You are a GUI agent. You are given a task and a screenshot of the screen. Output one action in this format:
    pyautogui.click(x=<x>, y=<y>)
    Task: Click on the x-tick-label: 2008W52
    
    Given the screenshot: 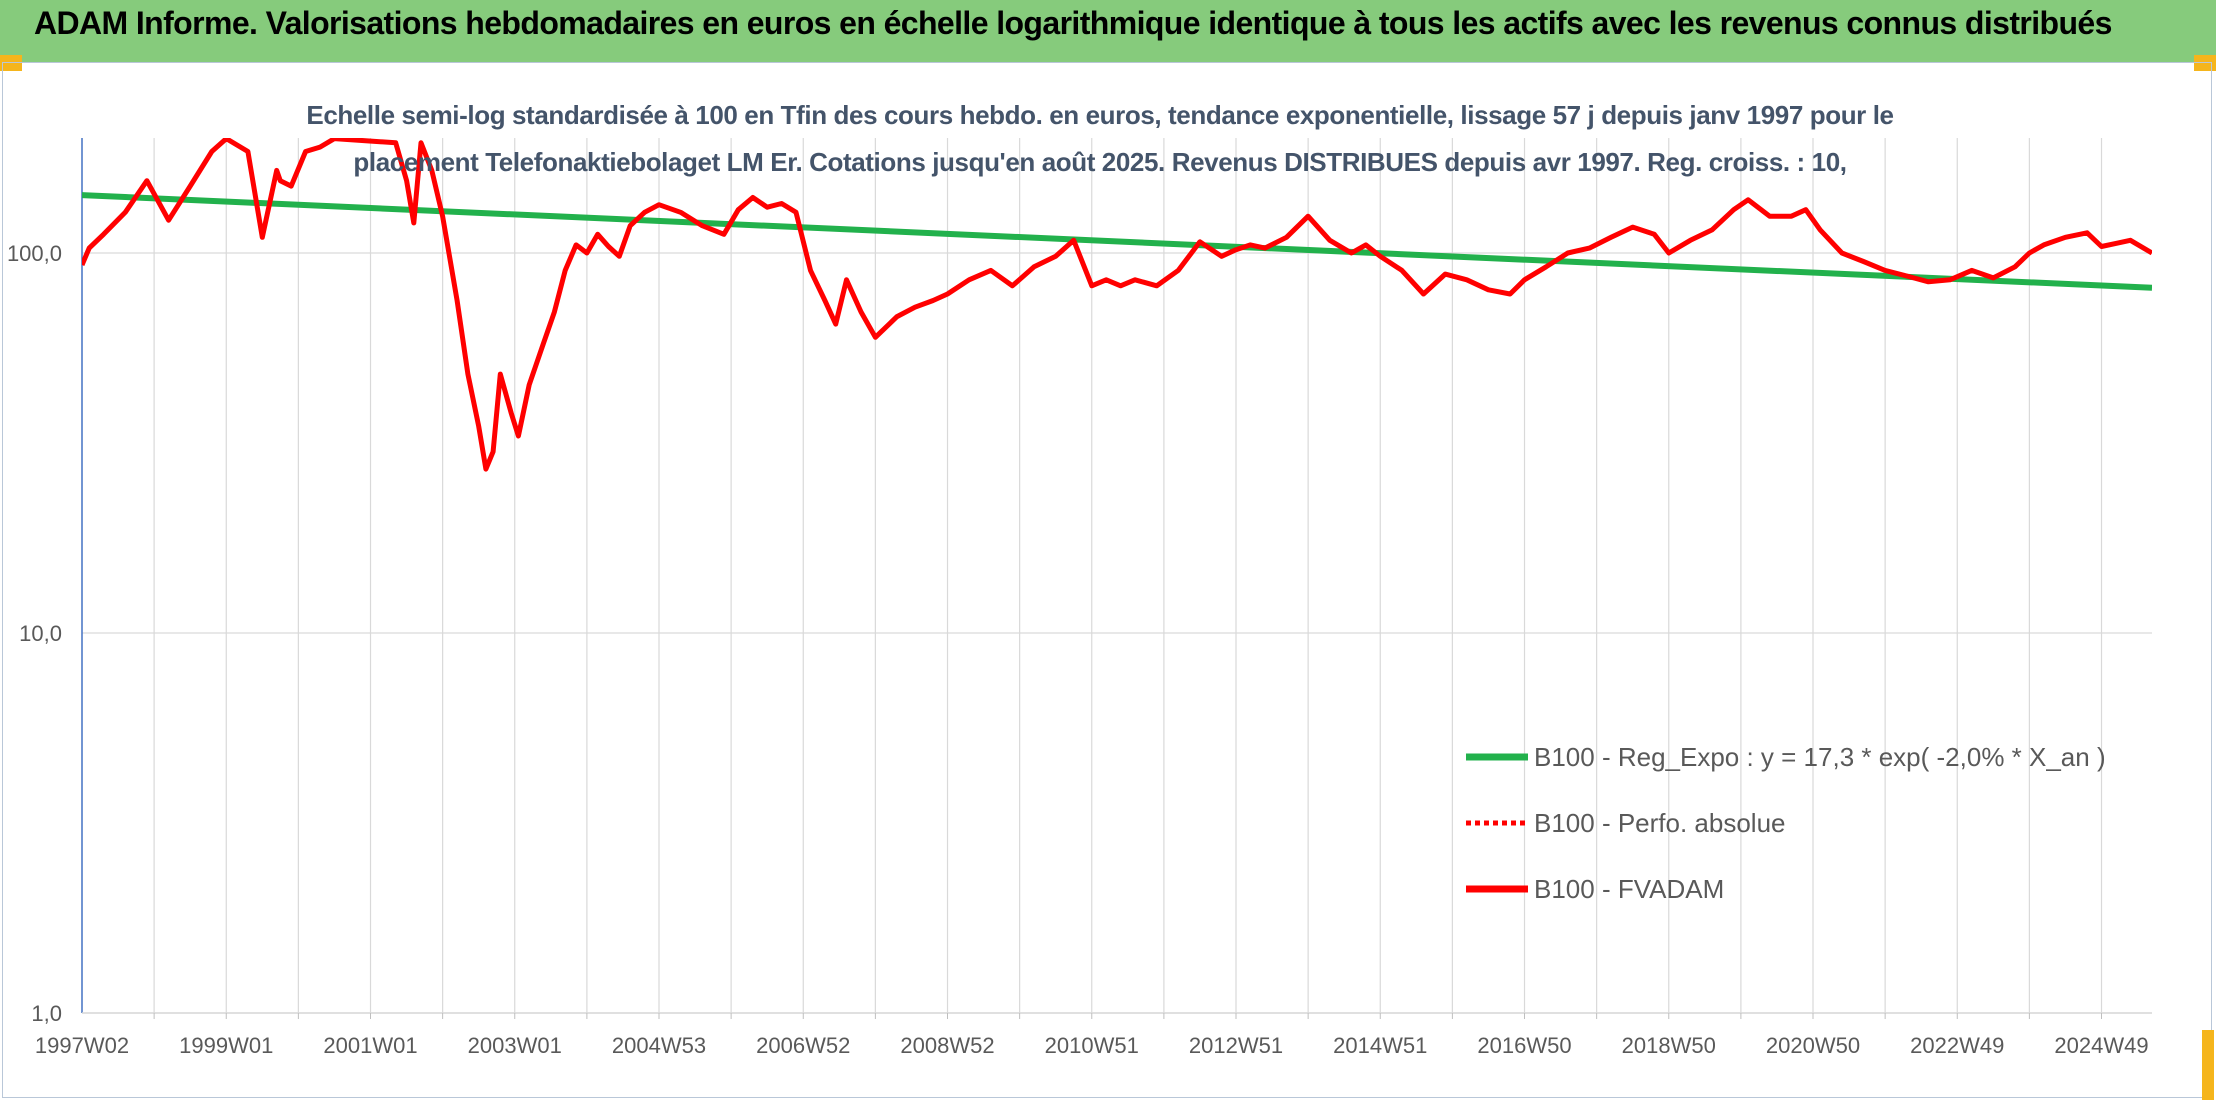 What is the action you would take?
    pyautogui.click(x=947, y=1045)
    